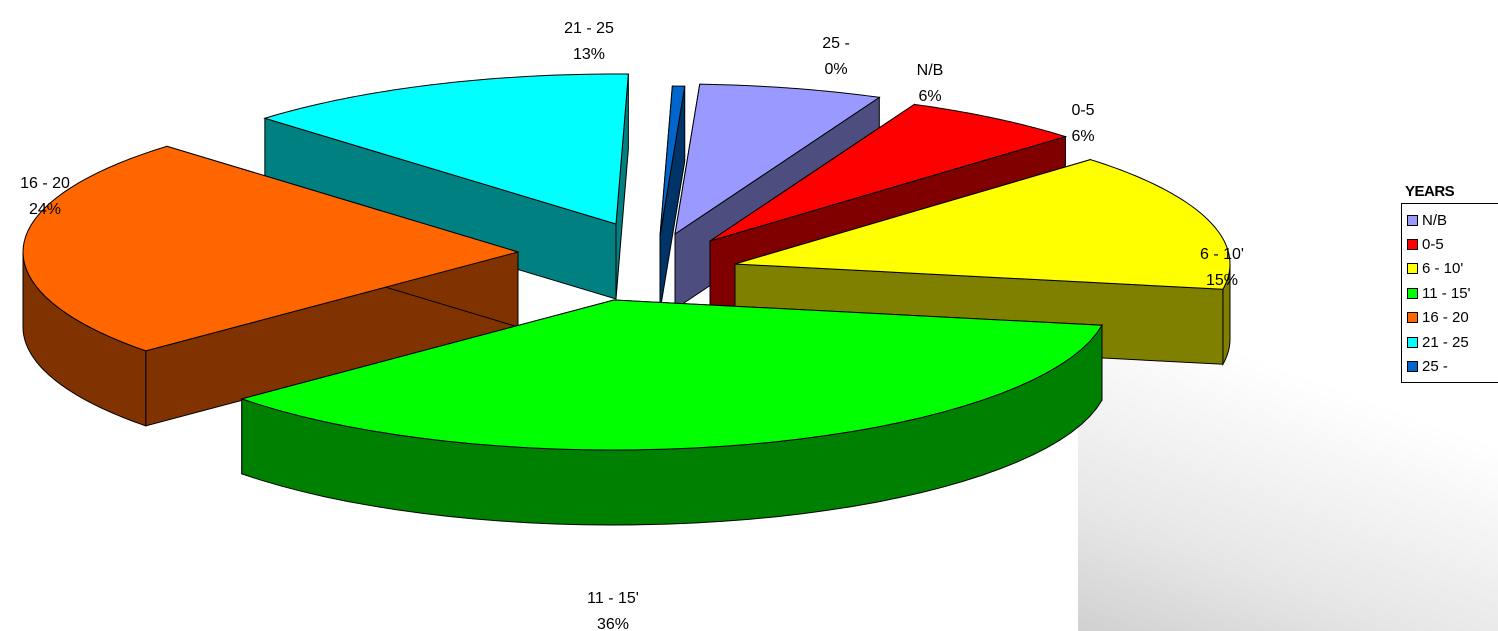  I want to click on data-label-category: 25 -, so click(836, 43).